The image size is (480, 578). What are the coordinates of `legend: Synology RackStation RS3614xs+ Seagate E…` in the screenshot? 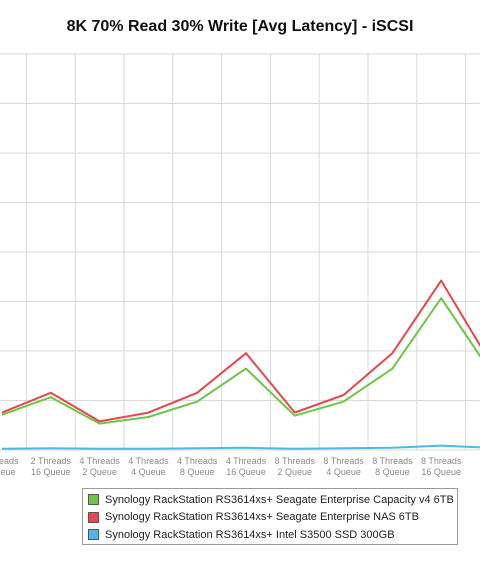 It's located at (270, 516).